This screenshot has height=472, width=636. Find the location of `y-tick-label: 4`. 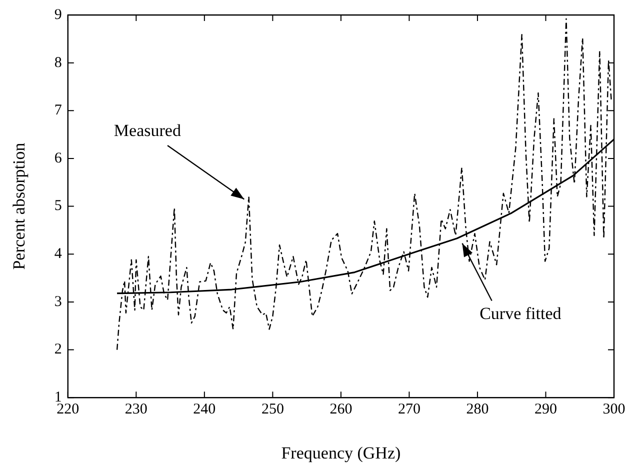

y-tick-label: 4 is located at coordinates (58, 254).